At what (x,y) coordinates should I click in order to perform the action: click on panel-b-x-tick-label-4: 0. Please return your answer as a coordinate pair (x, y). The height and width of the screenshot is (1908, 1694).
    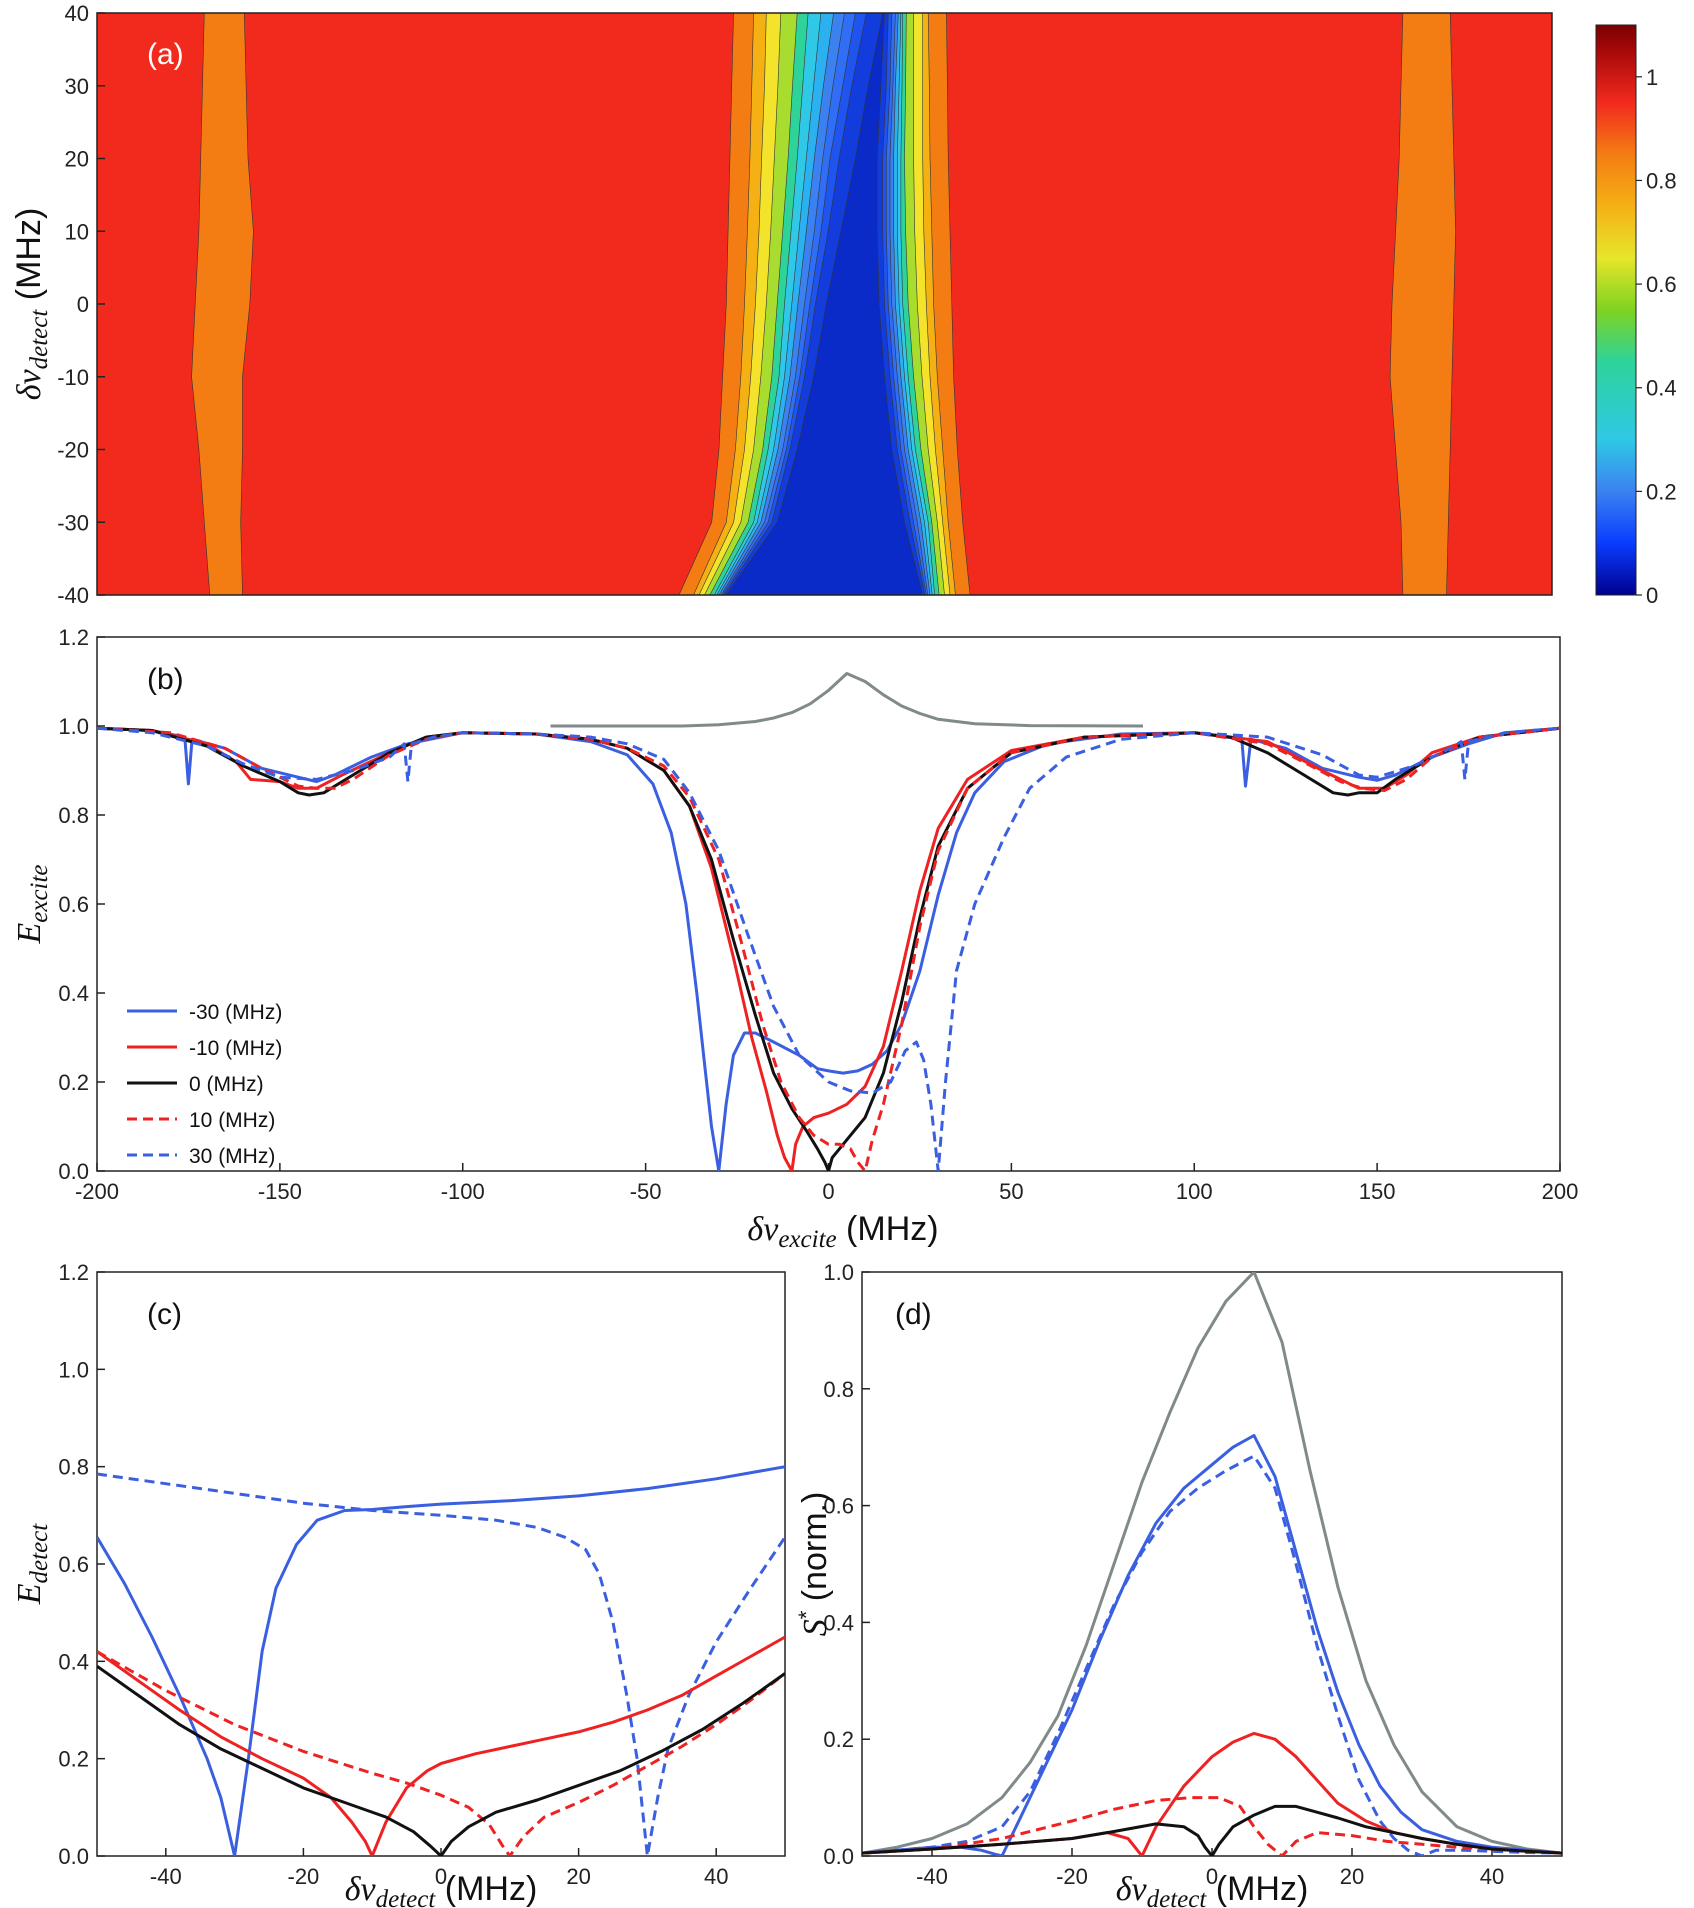
    Looking at the image, I should click on (828, 1191).